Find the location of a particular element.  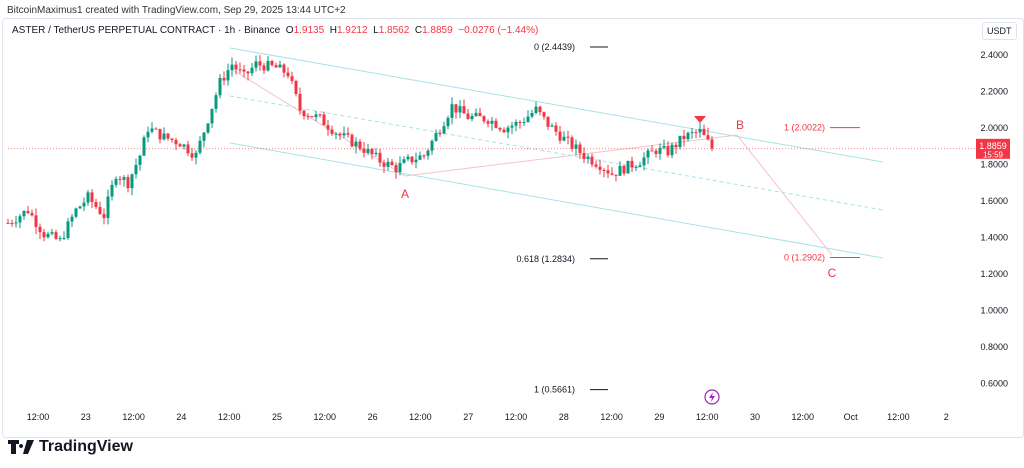

fib-level-label: 1 (0.5661) is located at coordinates (554, 390).